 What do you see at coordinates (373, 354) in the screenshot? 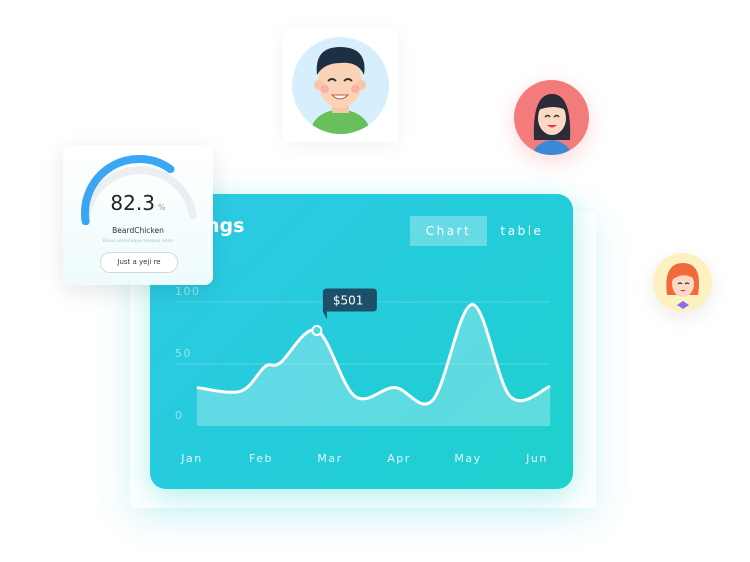
I see `series-line` at bounding box center [373, 354].